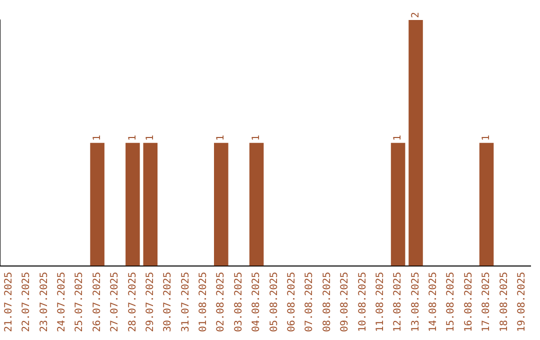 This screenshot has width=540, height=340. What do you see at coordinates (62, 302) in the screenshot?
I see `x-tick-label: 24.07.2025` at bounding box center [62, 302].